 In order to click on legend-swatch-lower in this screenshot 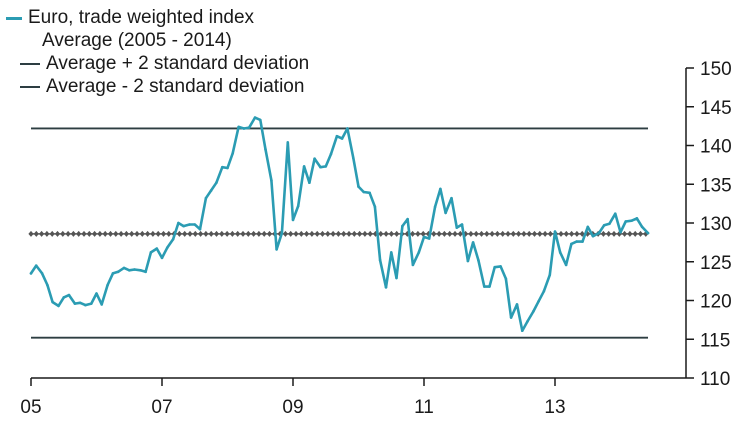, I will do `click(30, 87)`.